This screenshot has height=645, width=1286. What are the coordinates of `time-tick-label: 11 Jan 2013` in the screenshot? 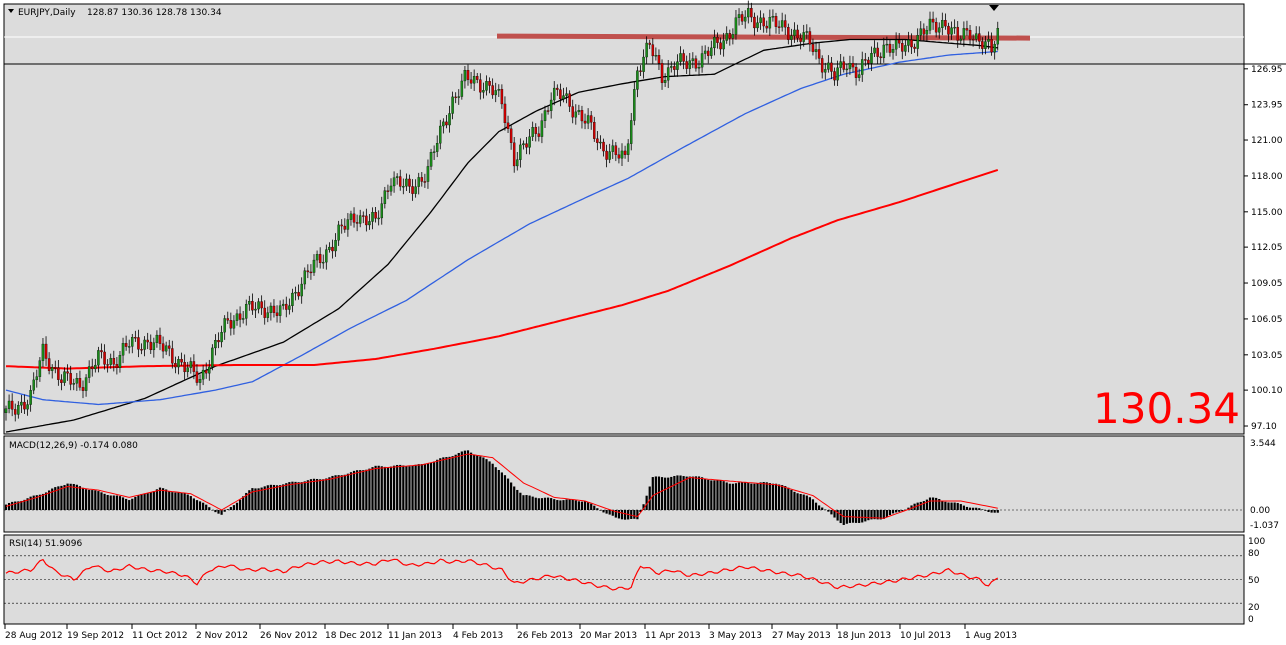 It's located at (415, 636).